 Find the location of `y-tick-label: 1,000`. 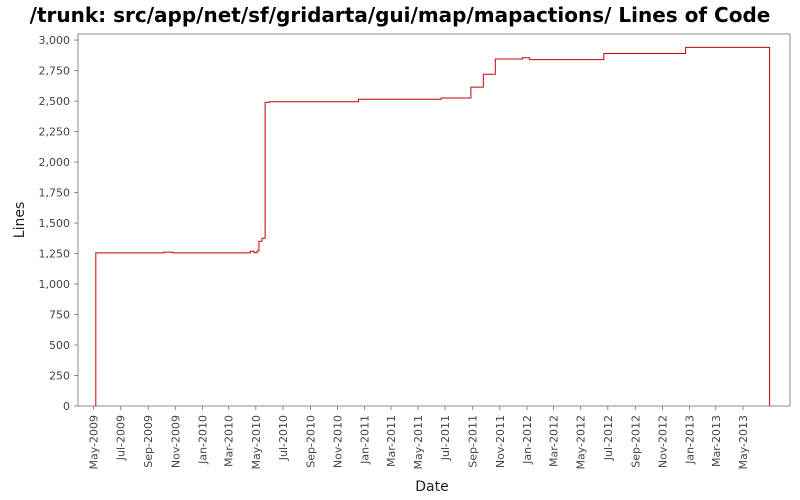

y-tick-label: 1,000 is located at coordinates (55, 284).